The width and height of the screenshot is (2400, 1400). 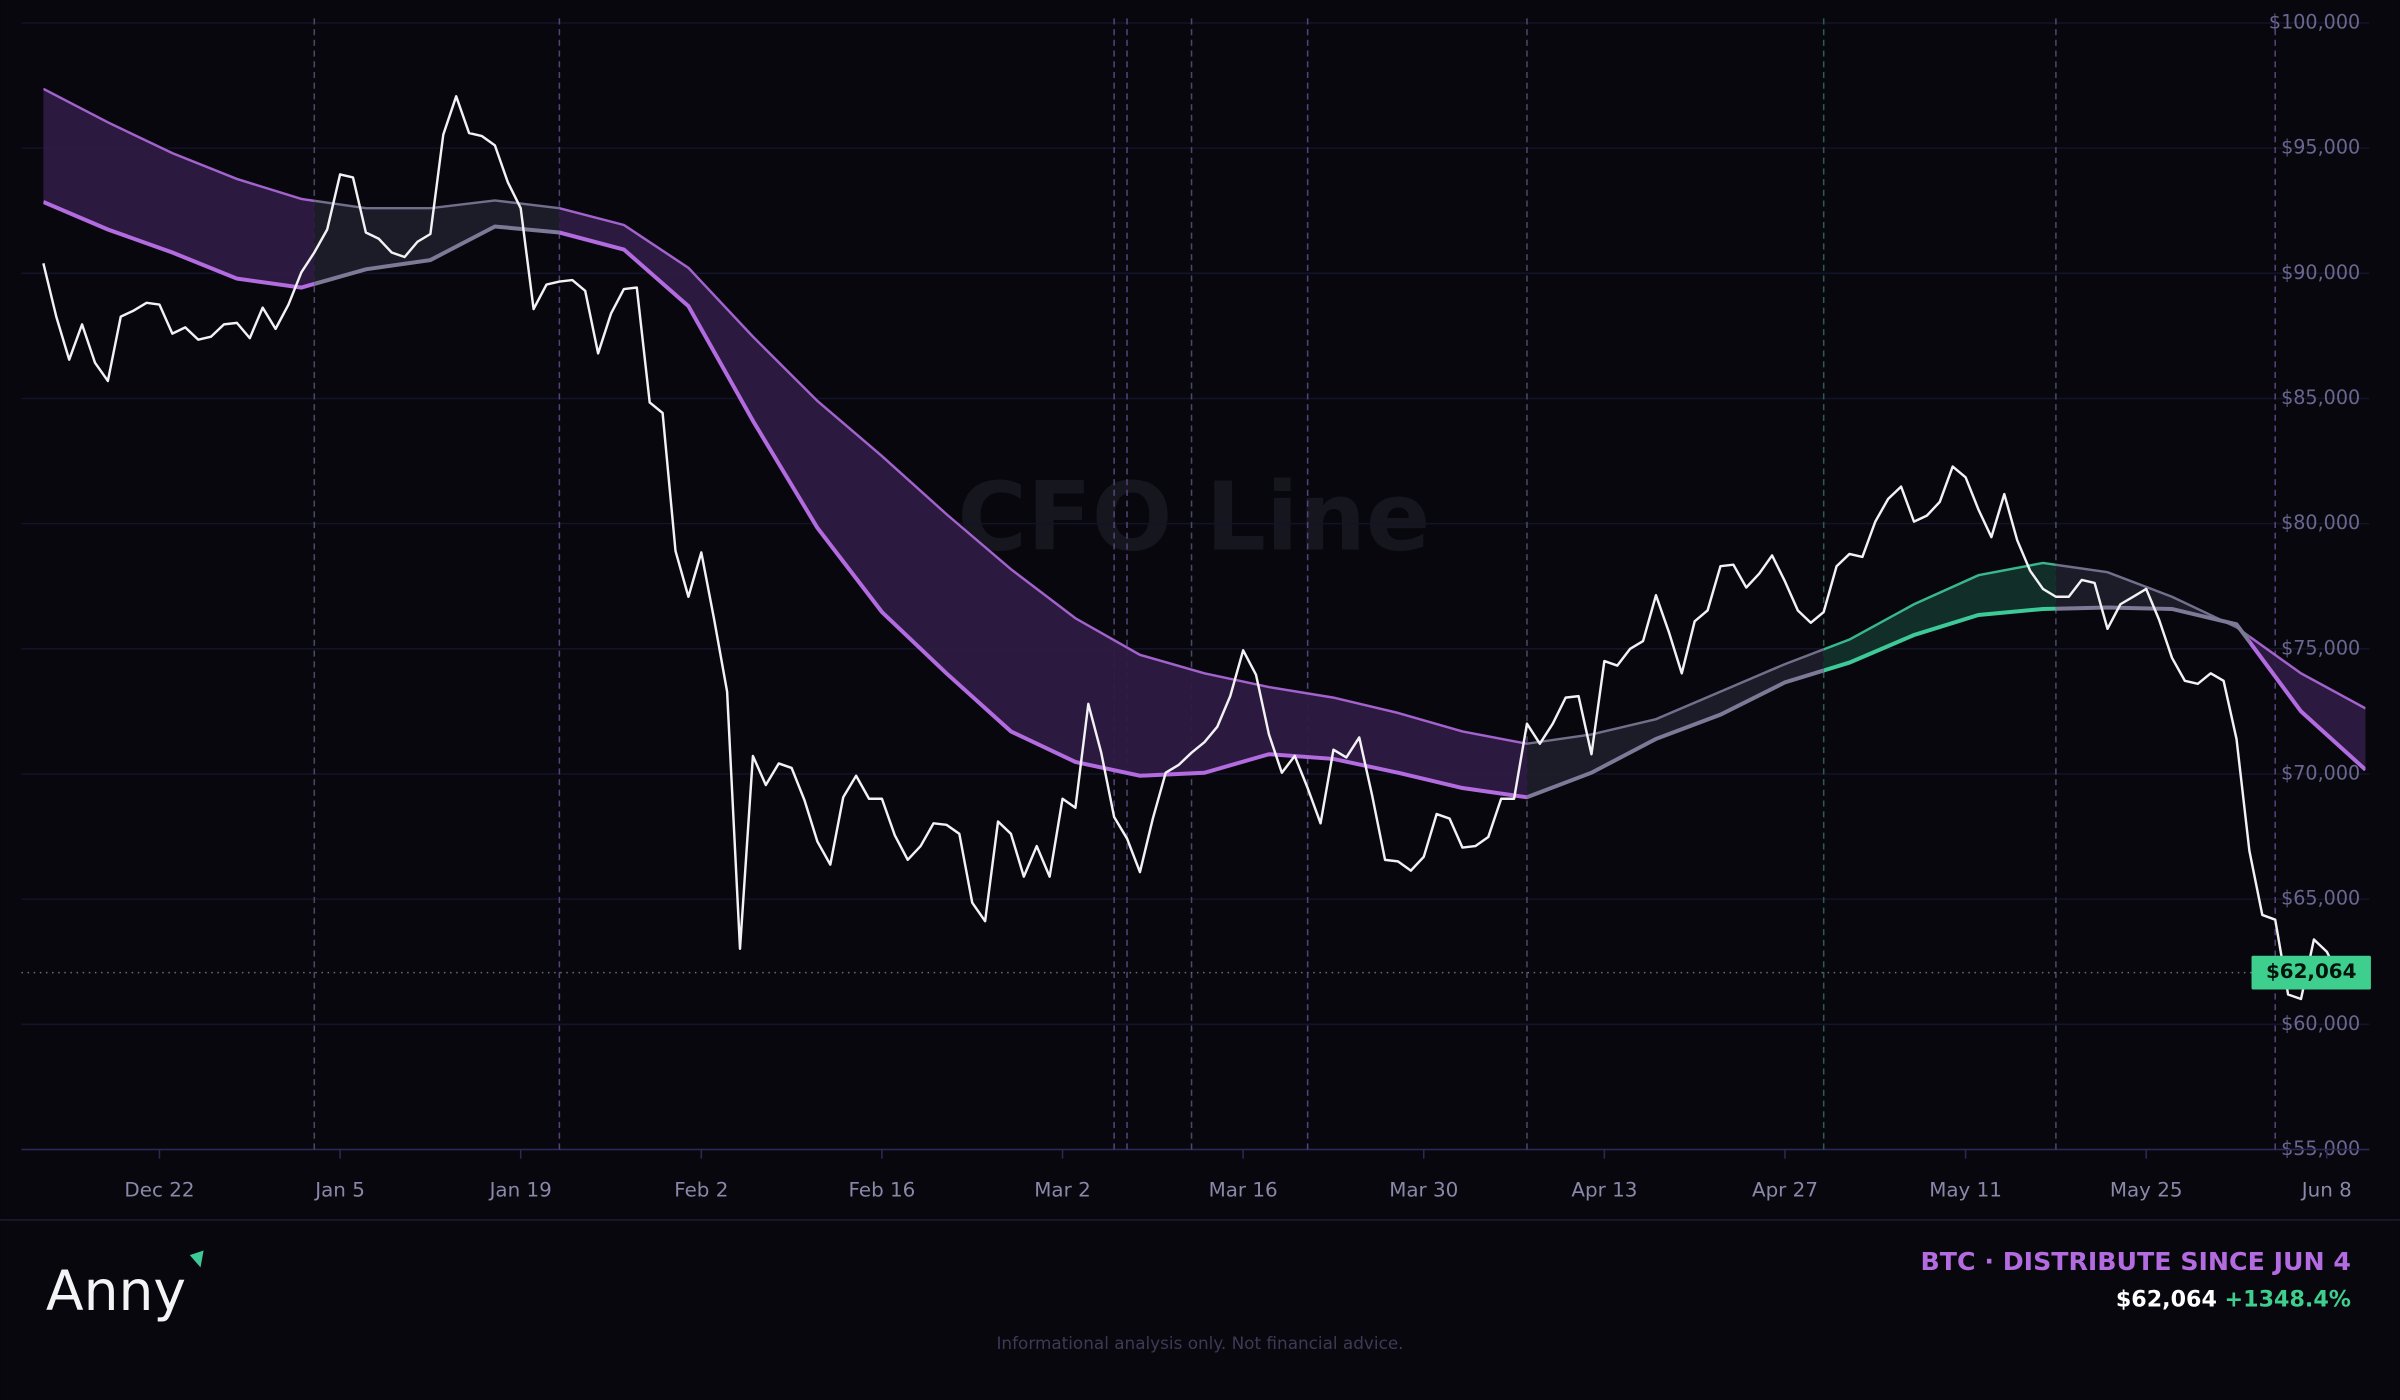 I want to click on price-tag-label: $62,064, so click(x=2311, y=971).